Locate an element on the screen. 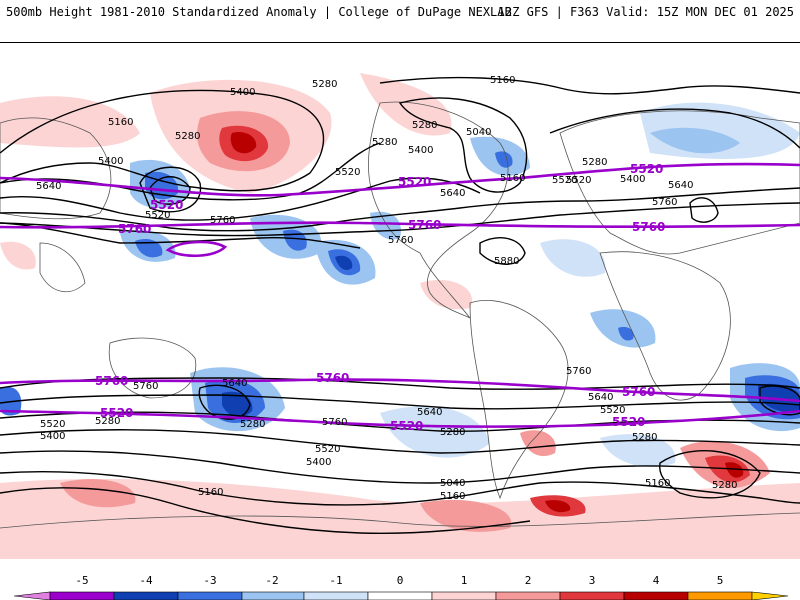  magenta-closed-contour is located at coordinates (196, 248).